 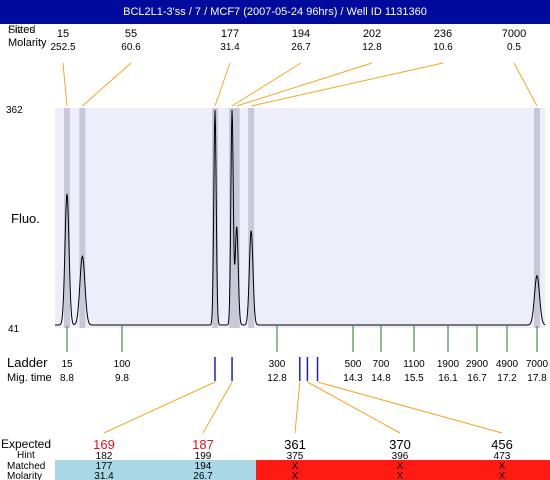 What do you see at coordinates (301, 34) in the screenshot?
I see `peak-size-label: 194` at bounding box center [301, 34].